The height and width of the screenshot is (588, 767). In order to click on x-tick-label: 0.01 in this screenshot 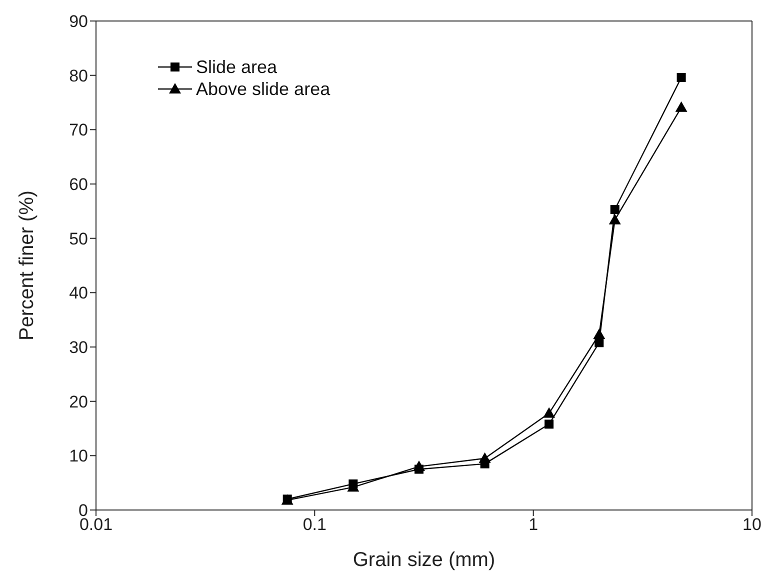, I will do `click(96, 524)`.